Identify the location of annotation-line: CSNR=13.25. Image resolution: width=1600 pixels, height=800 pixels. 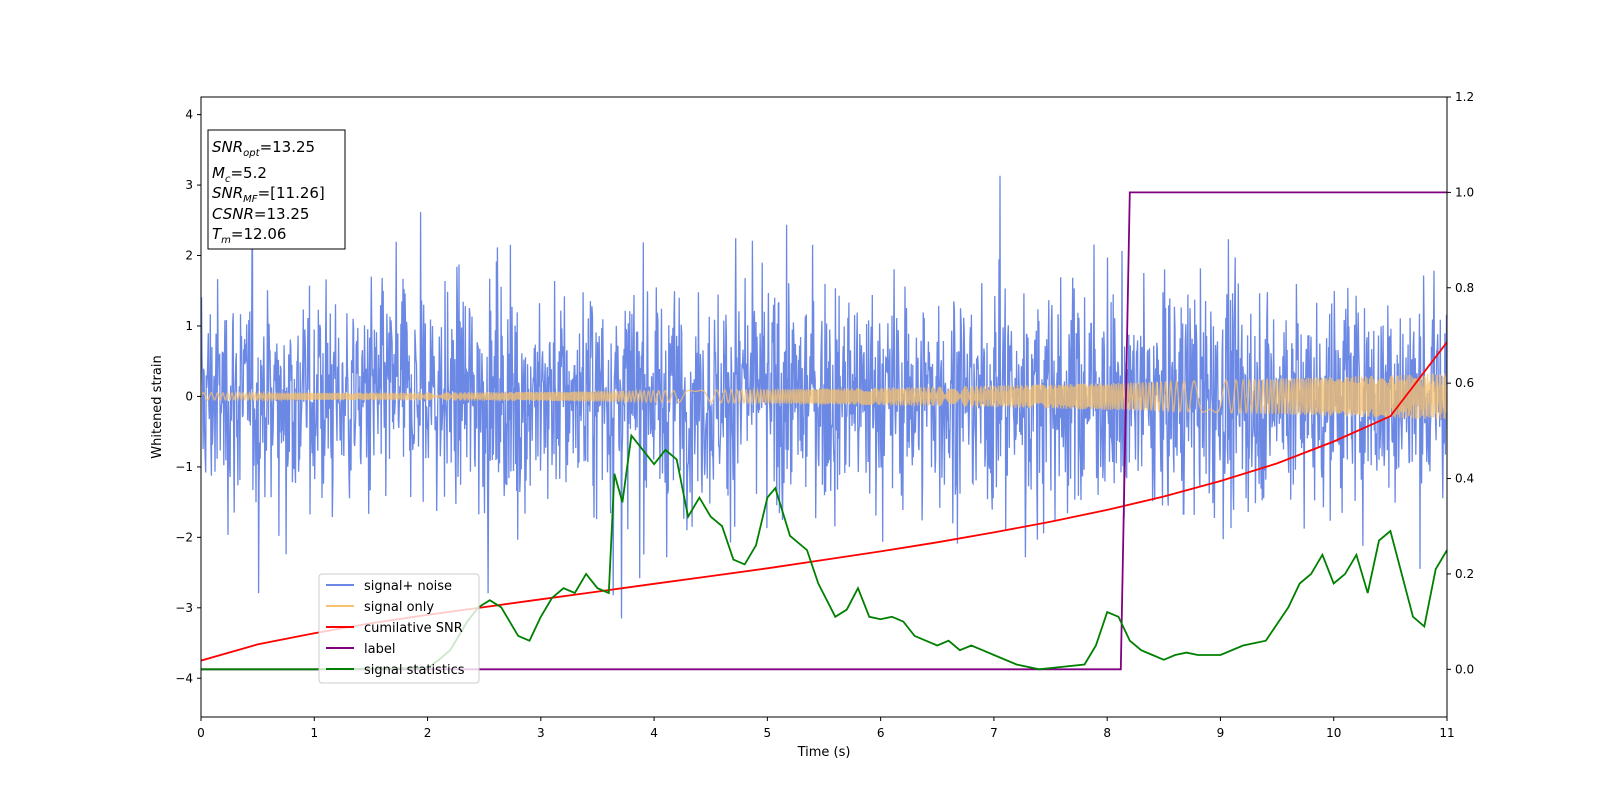
(260, 214).